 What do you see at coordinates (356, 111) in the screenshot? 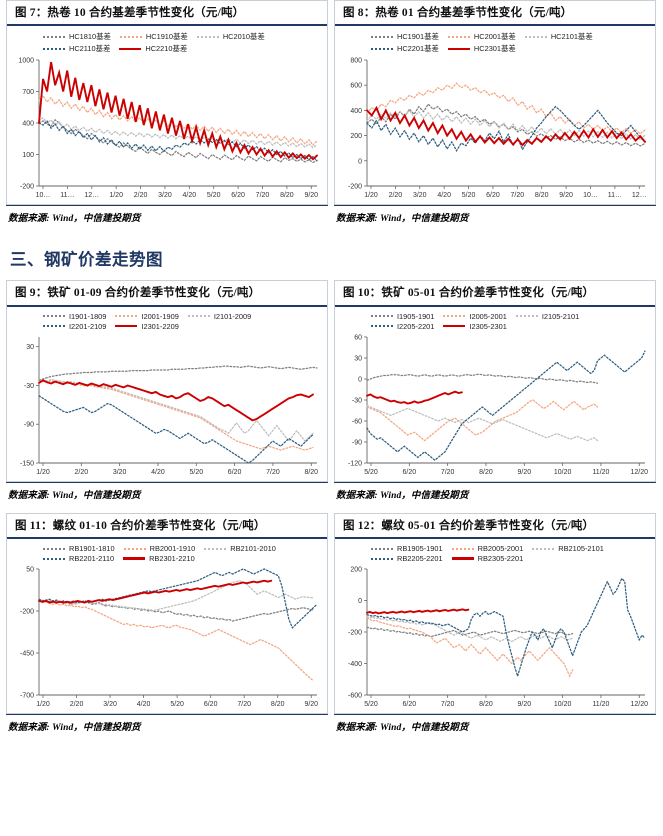
I see `y-tick-label: 400` at bounding box center [356, 111].